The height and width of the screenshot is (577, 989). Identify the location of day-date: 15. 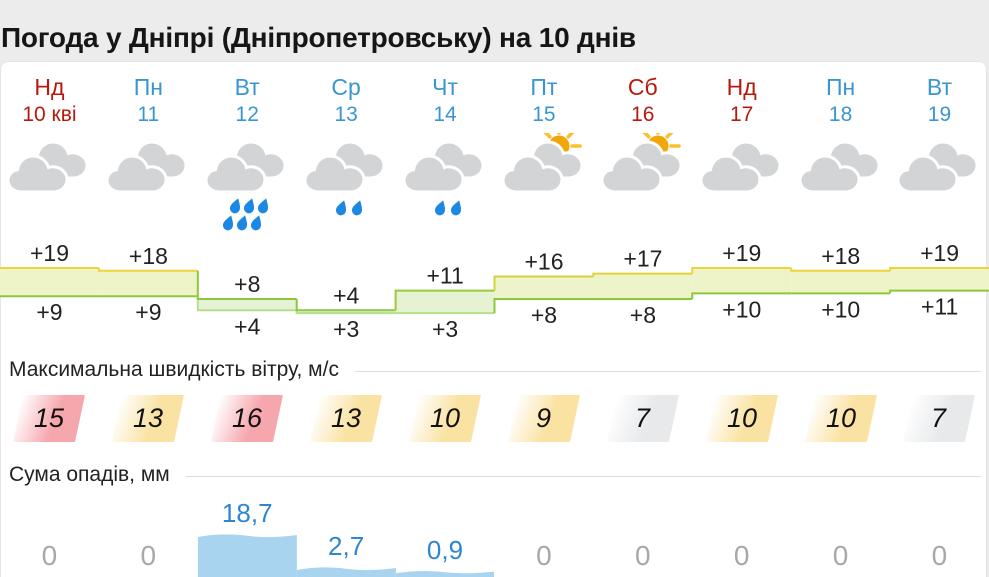
(544, 114).